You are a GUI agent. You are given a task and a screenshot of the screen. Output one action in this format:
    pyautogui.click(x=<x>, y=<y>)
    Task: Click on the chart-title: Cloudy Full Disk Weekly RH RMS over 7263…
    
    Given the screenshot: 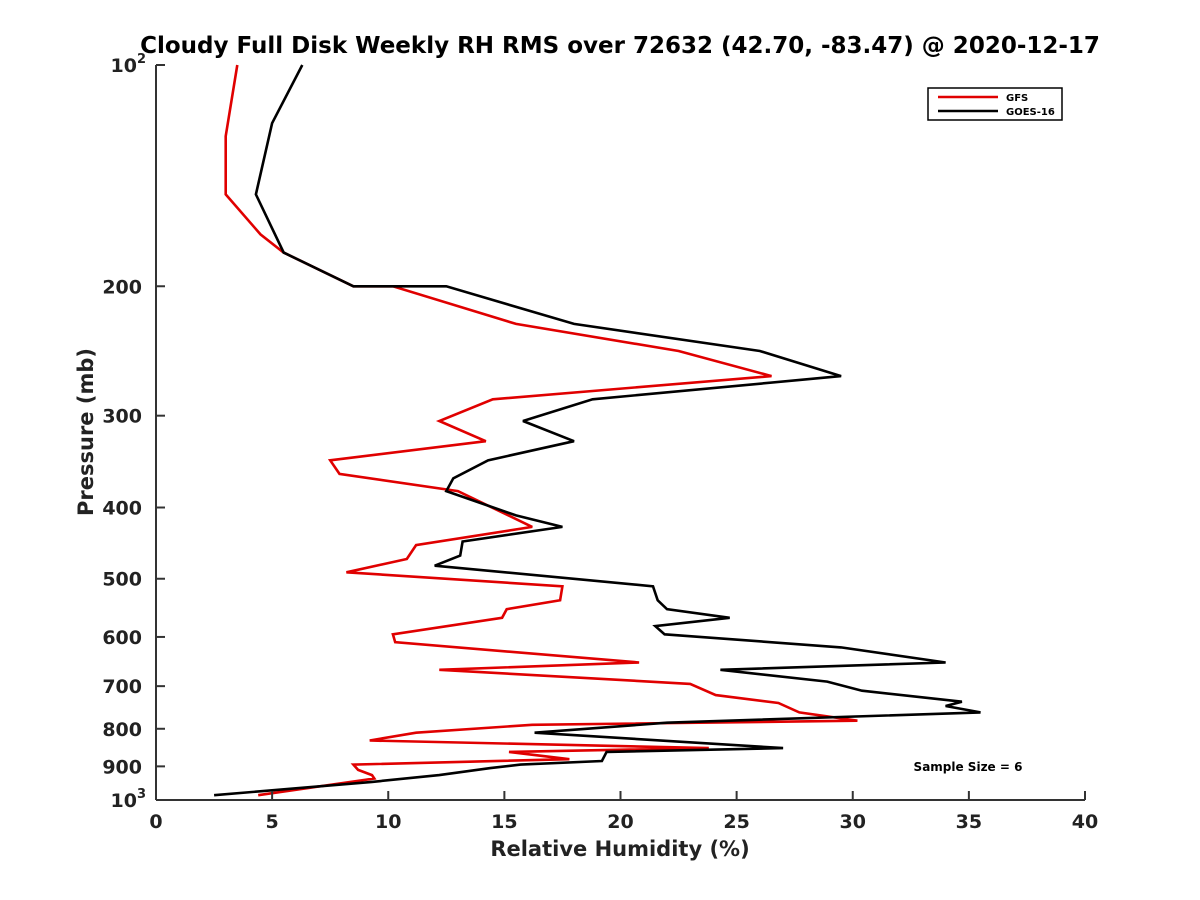 What is the action you would take?
    pyautogui.click(x=620, y=46)
    